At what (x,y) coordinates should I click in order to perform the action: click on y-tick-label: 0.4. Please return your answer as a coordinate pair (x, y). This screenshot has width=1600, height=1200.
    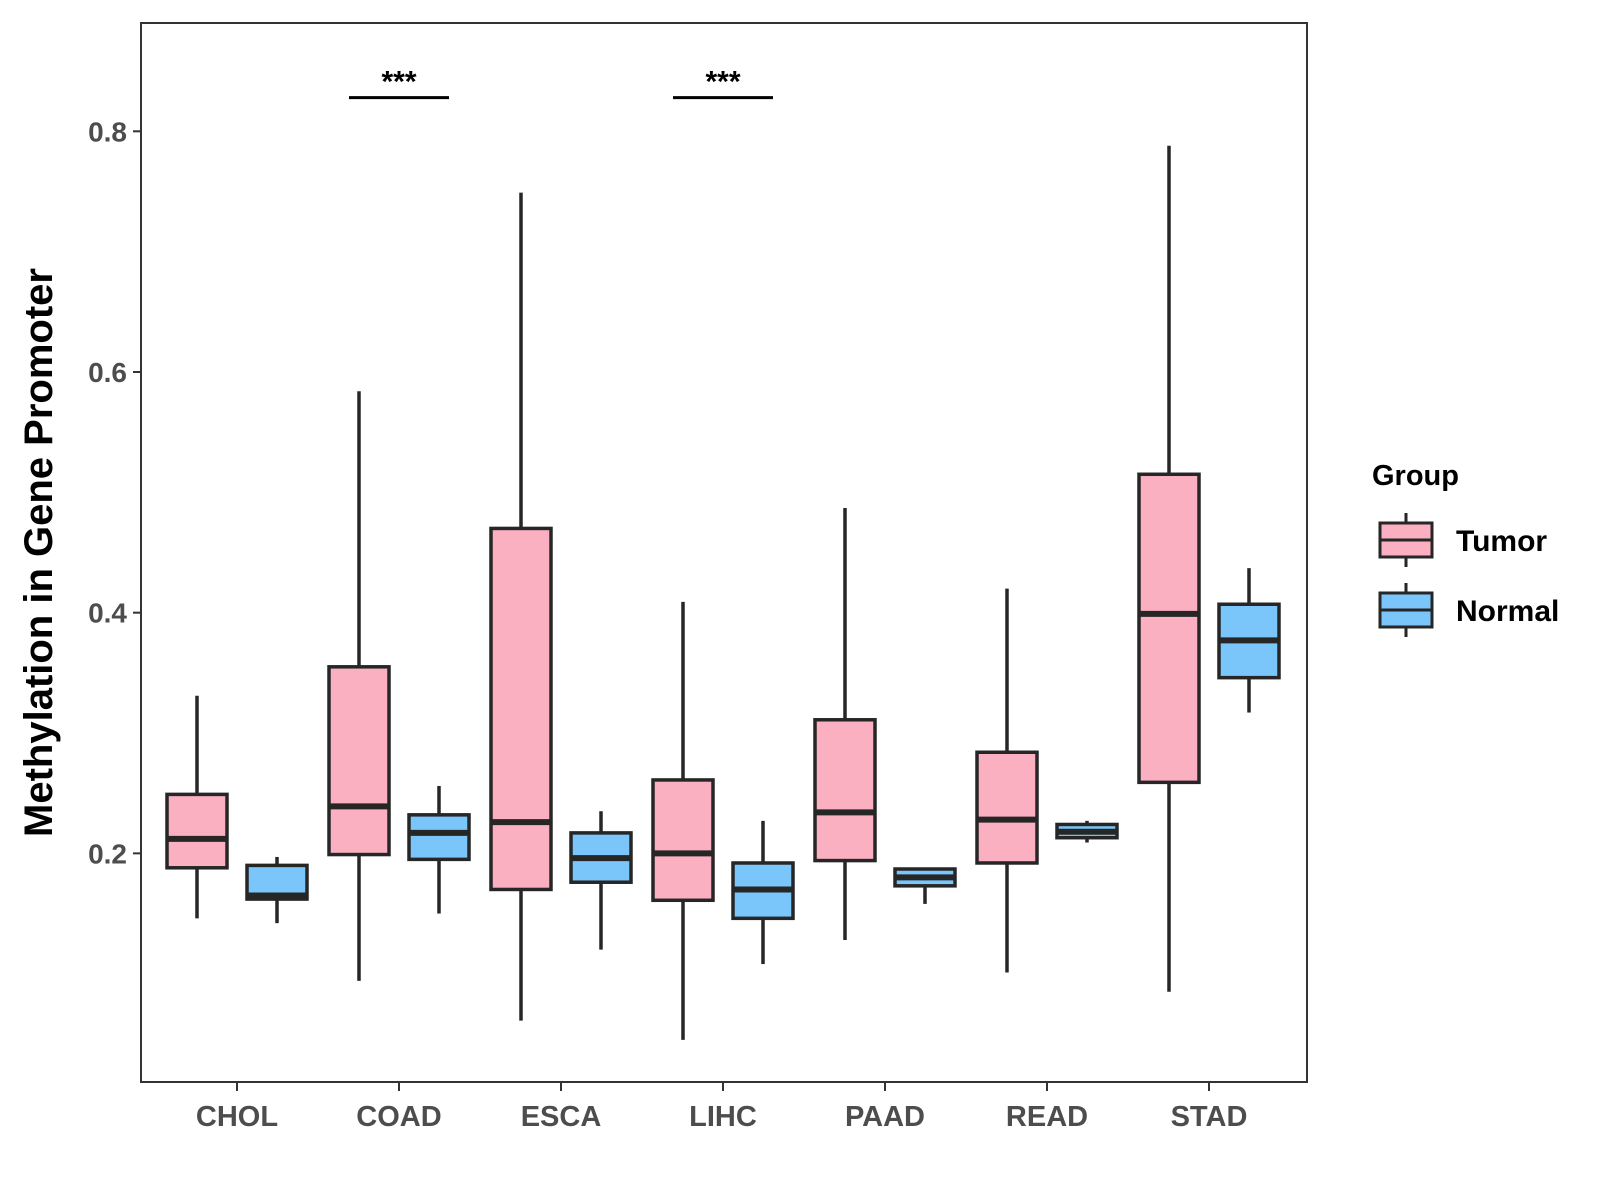
    Looking at the image, I should click on (107, 613).